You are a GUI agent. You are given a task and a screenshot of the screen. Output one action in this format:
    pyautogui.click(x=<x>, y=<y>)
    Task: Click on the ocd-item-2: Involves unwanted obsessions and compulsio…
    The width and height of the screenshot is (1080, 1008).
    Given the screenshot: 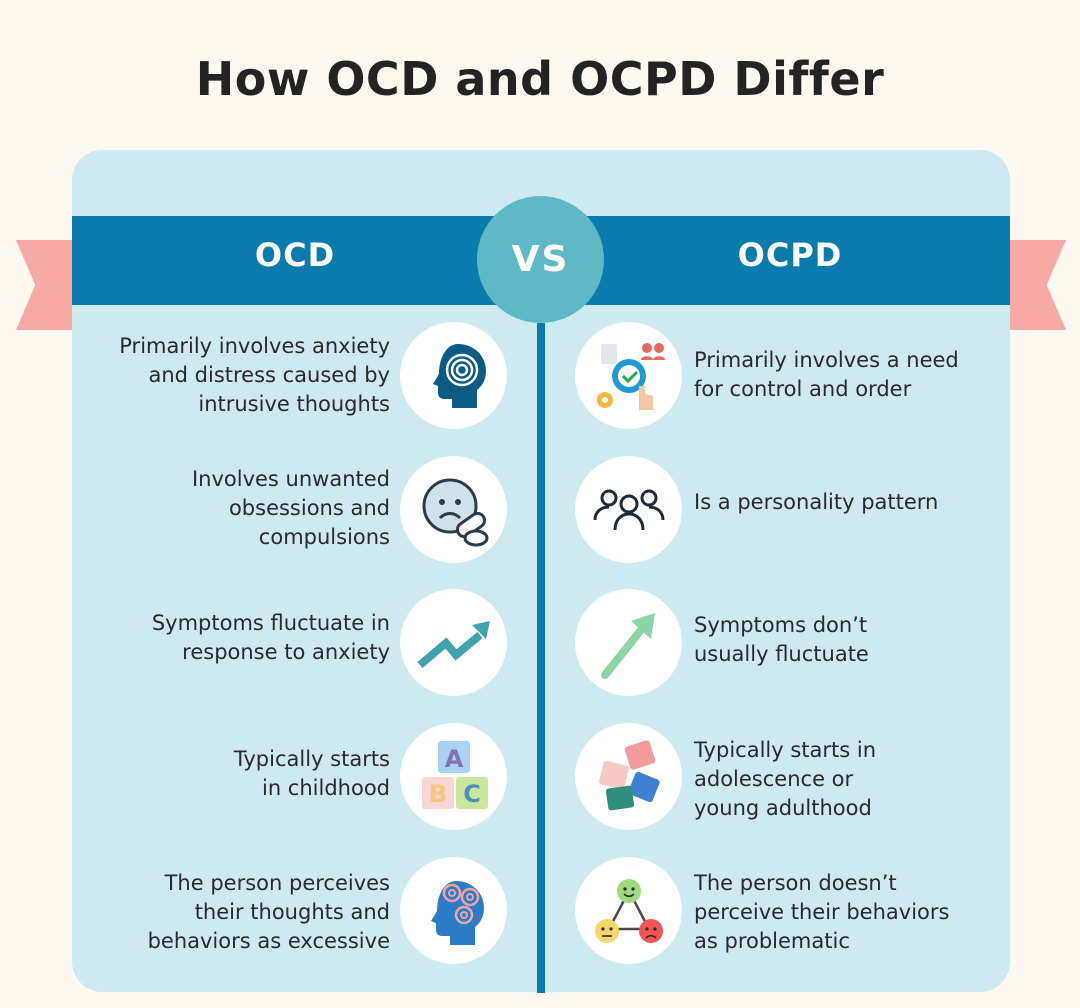 What is the action you would take?
    pyautogui.click(x=290, y=508)
    